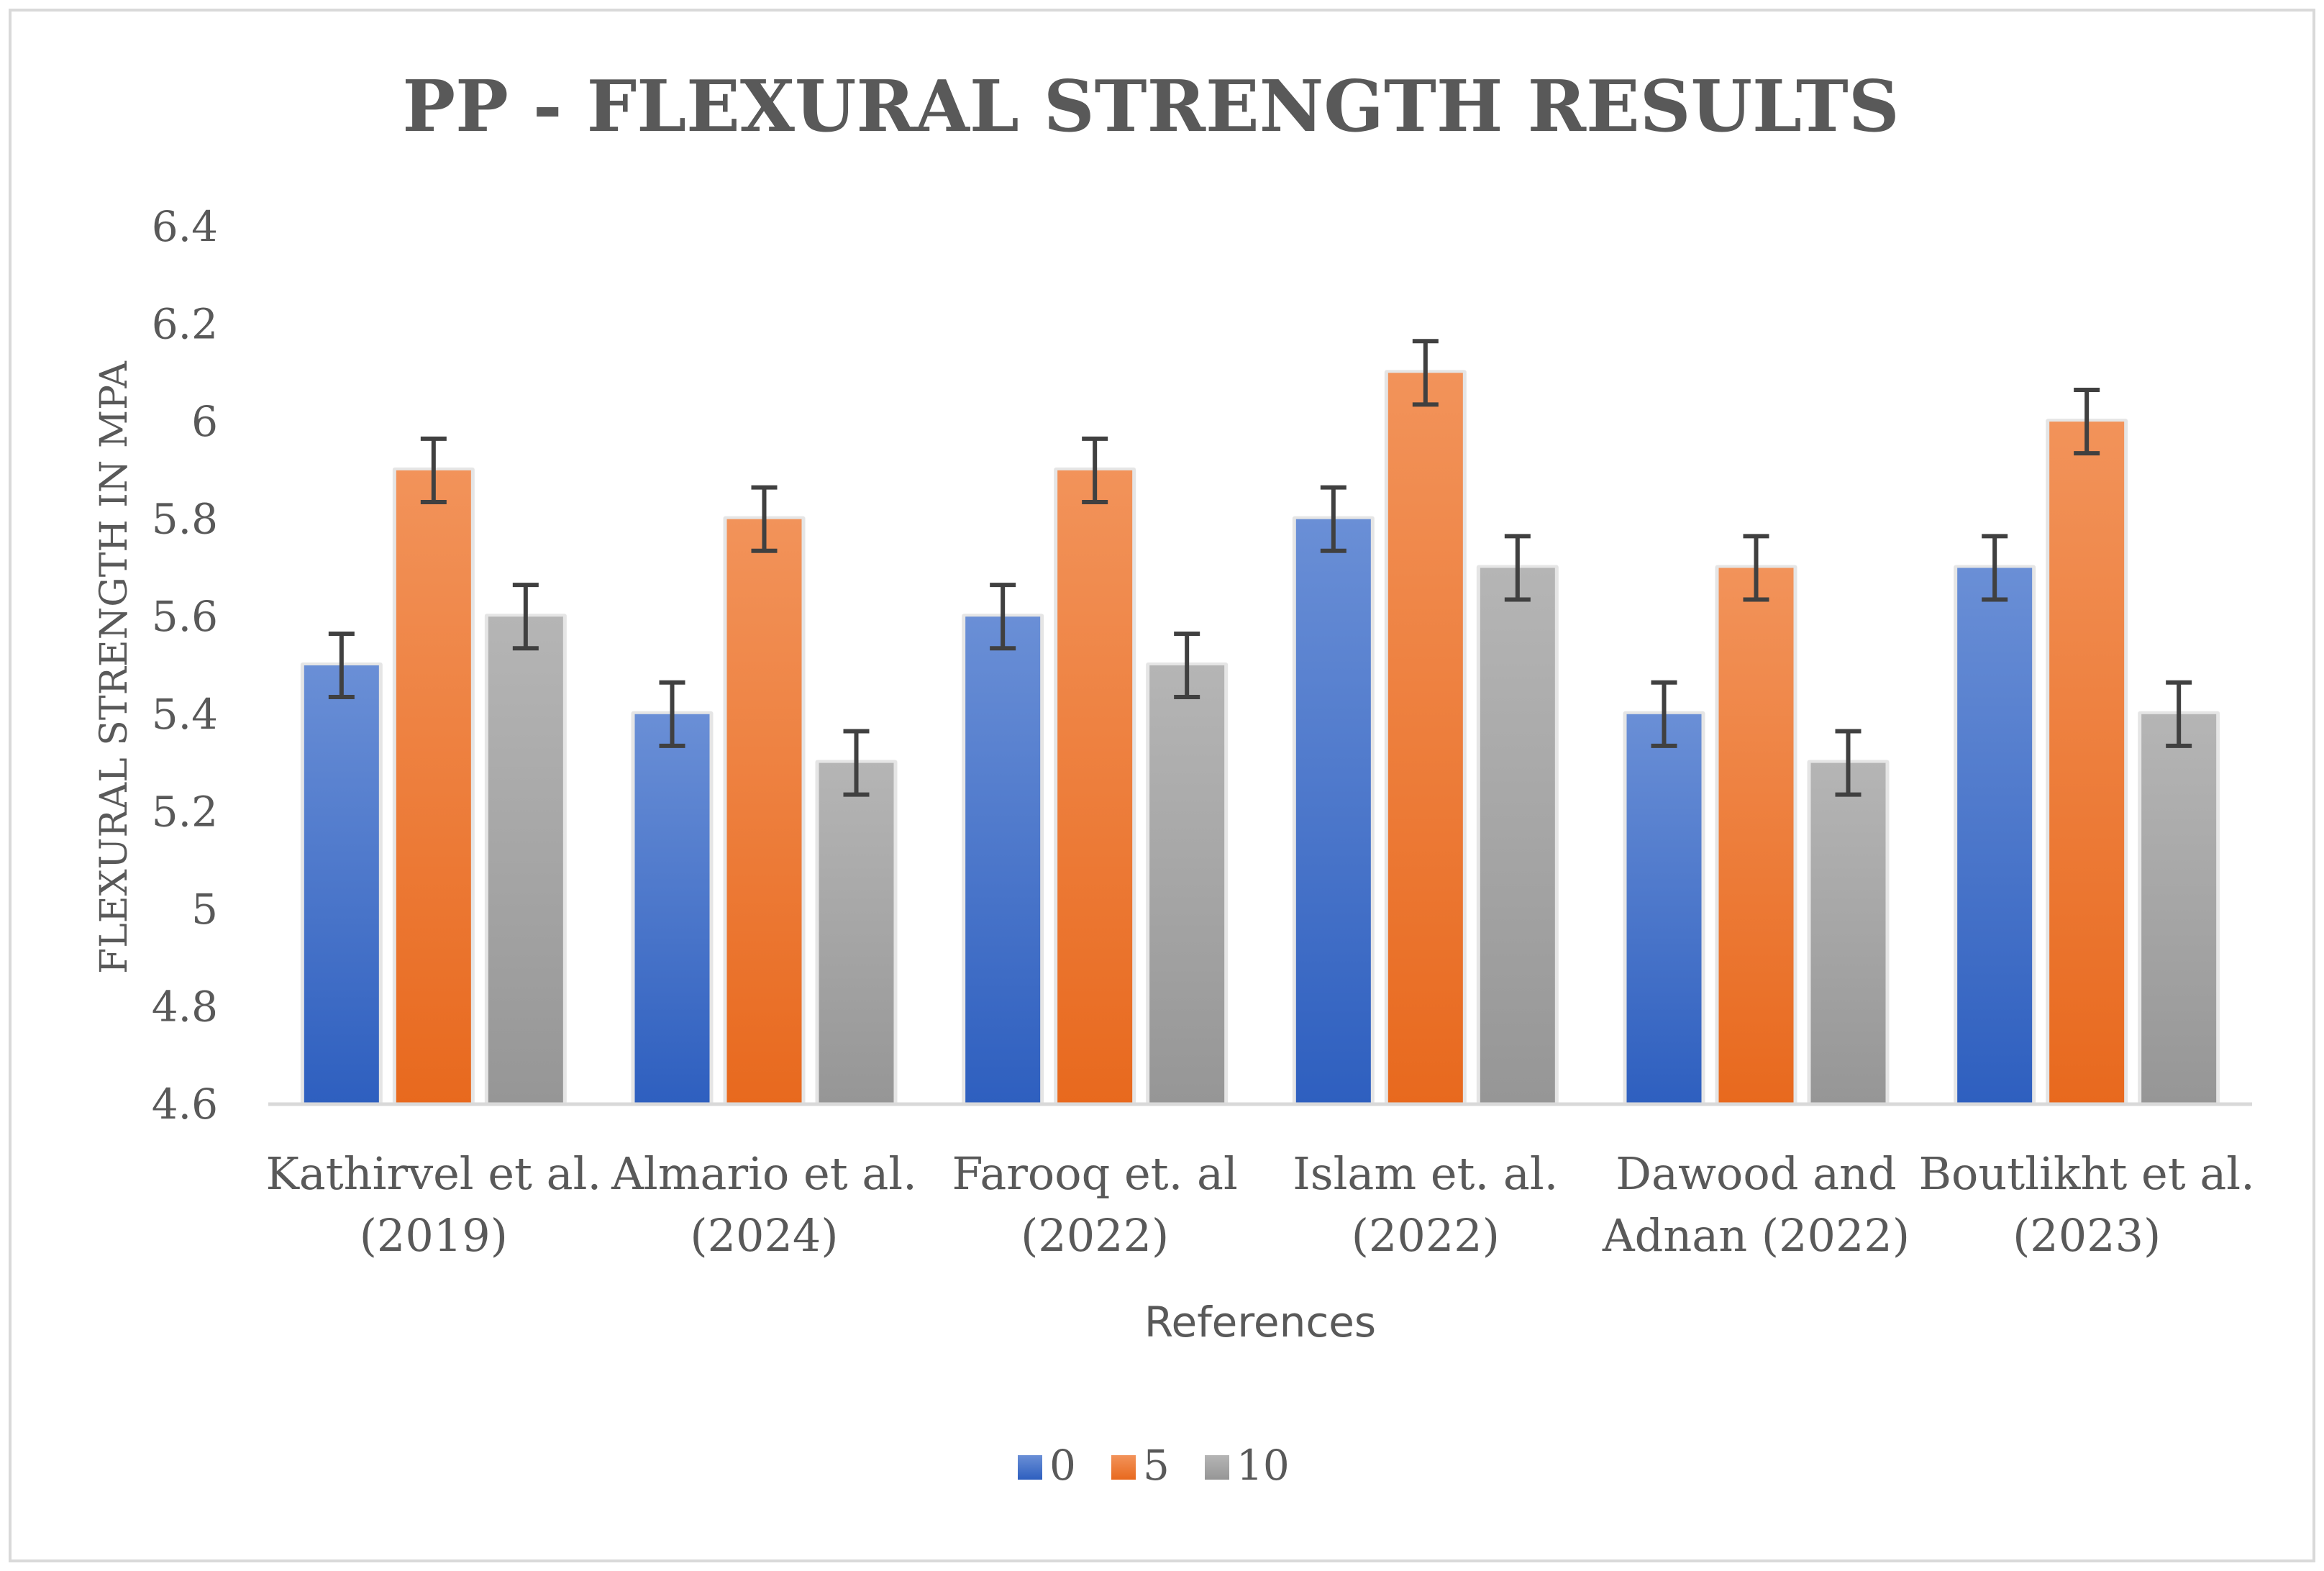 This screenshot has width=2324, height=1571. I want to click on legend-label: 0, so click(1062, 1465).